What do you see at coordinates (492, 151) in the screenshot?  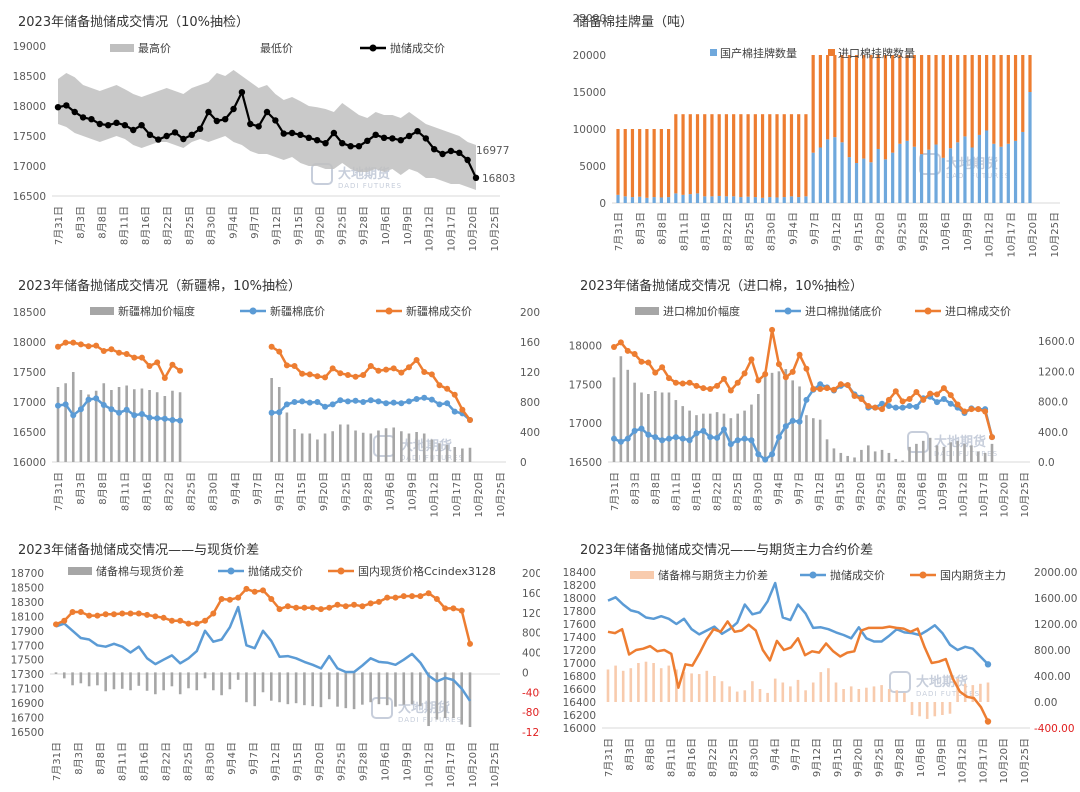 I see `annotation-label: 16977` at bounding box center [492, 151].